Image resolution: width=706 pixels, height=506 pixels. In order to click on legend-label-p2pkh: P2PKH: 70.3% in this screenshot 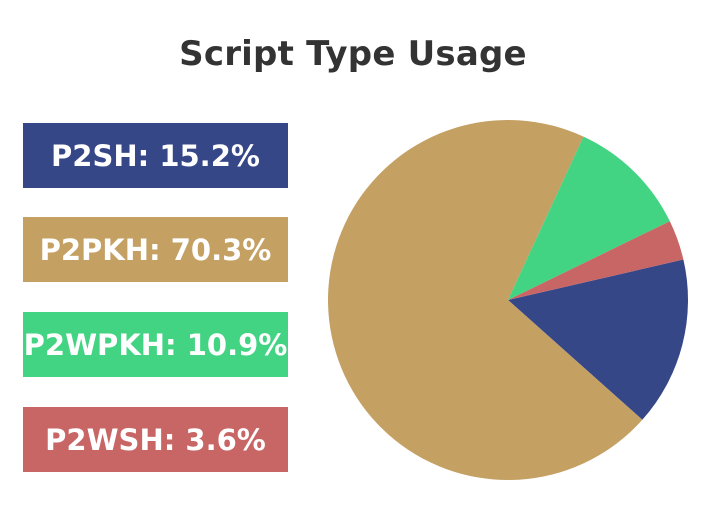, I will do `click(155, 249)`.